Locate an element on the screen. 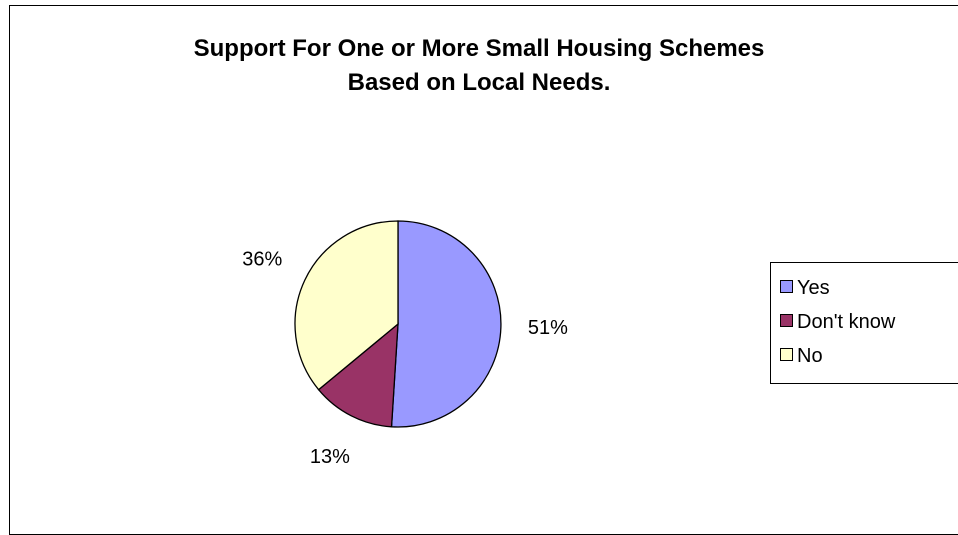 The image size is (958, 535). legend-item-dont-know: Don't know is located at coordinates (837, 322).